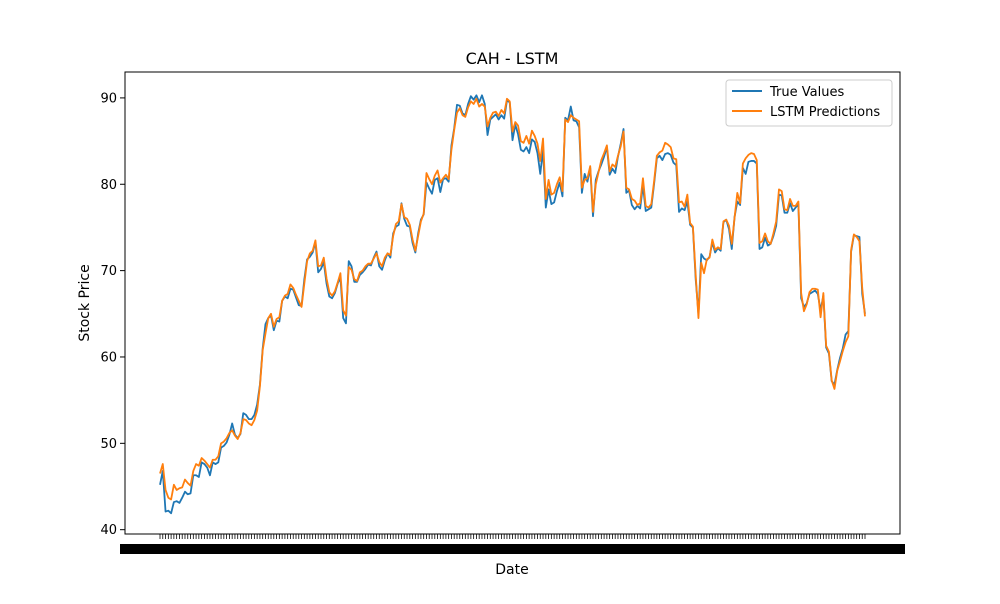  I want to click on legend-label-pred: LSTM Predictions, so click(825, 112).